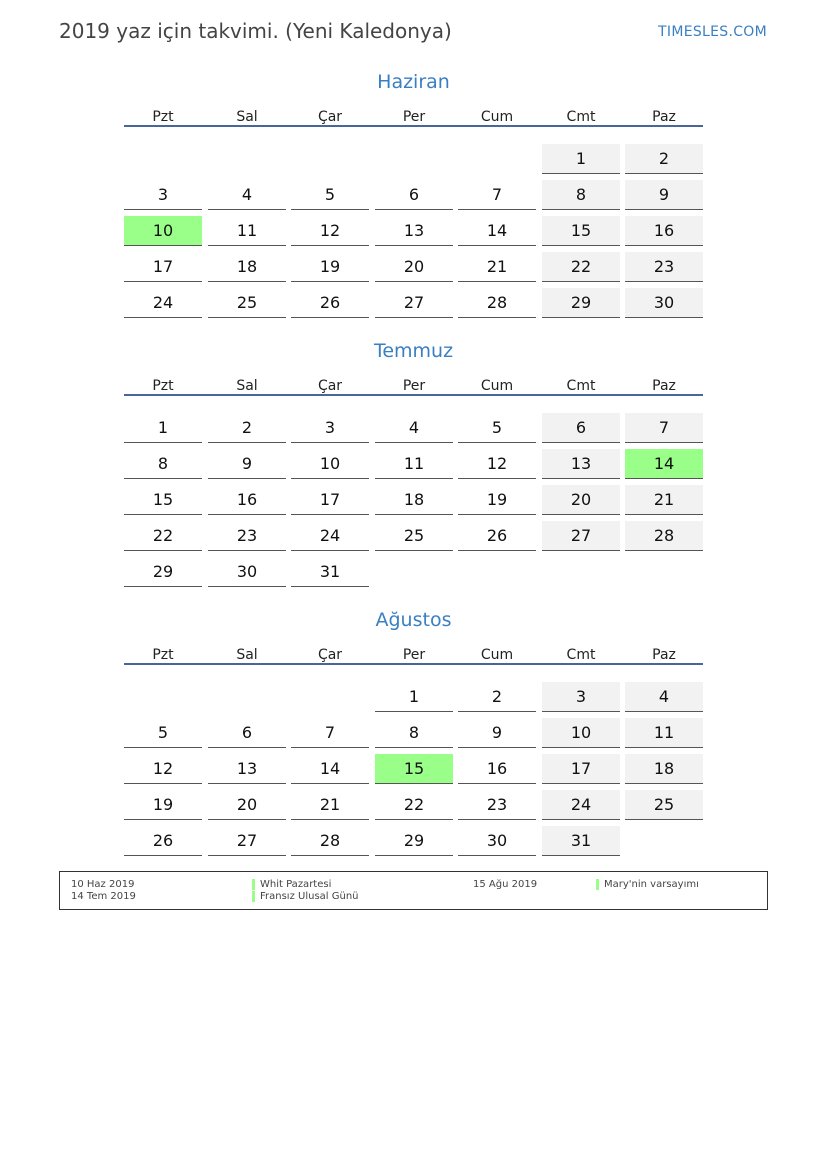 The height and width of the screenshot is (1169, 827). Describe the element at coordinates (330, 231) in the screenshot. I see `day-cell: 12` at that location.